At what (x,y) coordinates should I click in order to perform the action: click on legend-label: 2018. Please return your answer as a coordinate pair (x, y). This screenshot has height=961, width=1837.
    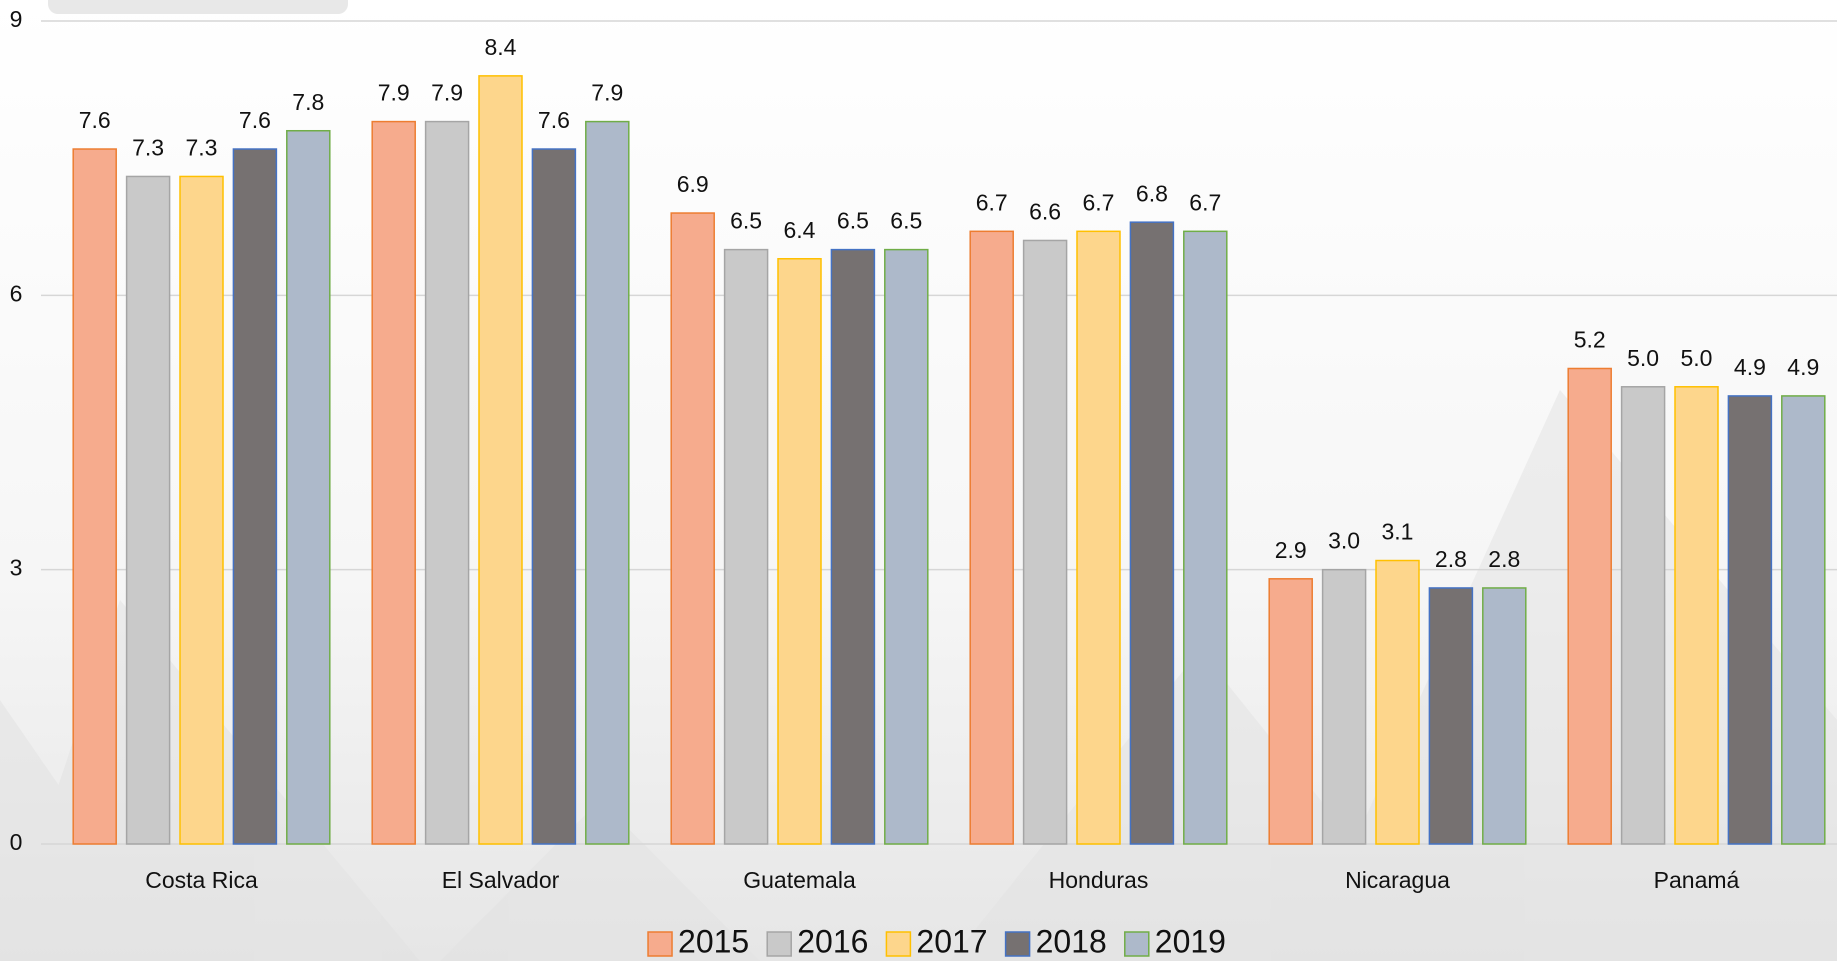
    Looking at the image, I should click on (1071, 941).